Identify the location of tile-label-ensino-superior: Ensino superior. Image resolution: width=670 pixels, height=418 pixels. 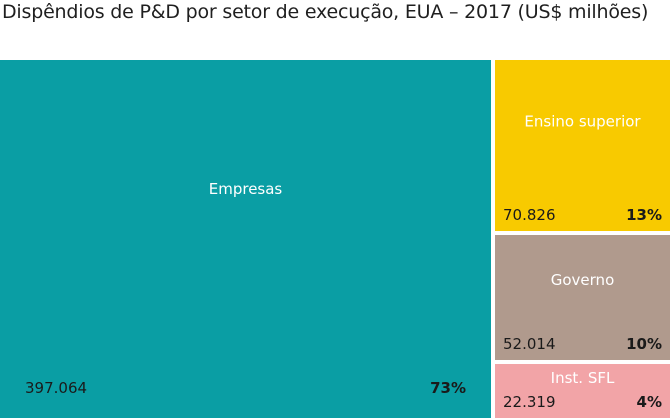
(582, 122).